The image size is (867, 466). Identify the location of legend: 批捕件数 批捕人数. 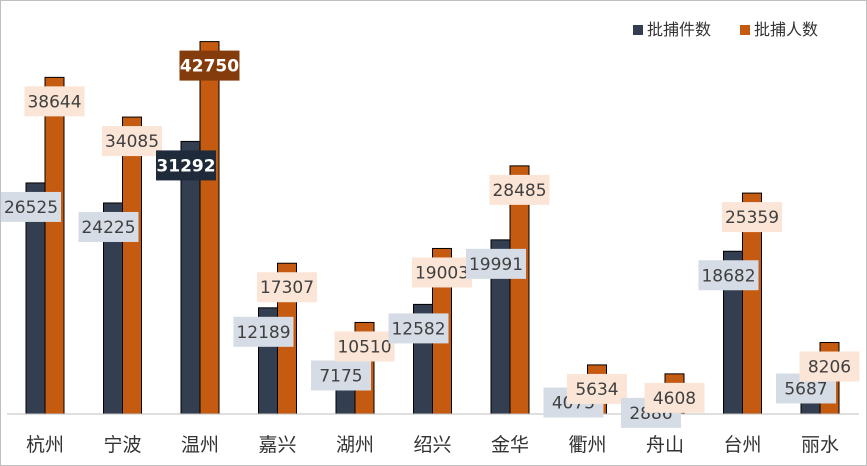
(725, 29).